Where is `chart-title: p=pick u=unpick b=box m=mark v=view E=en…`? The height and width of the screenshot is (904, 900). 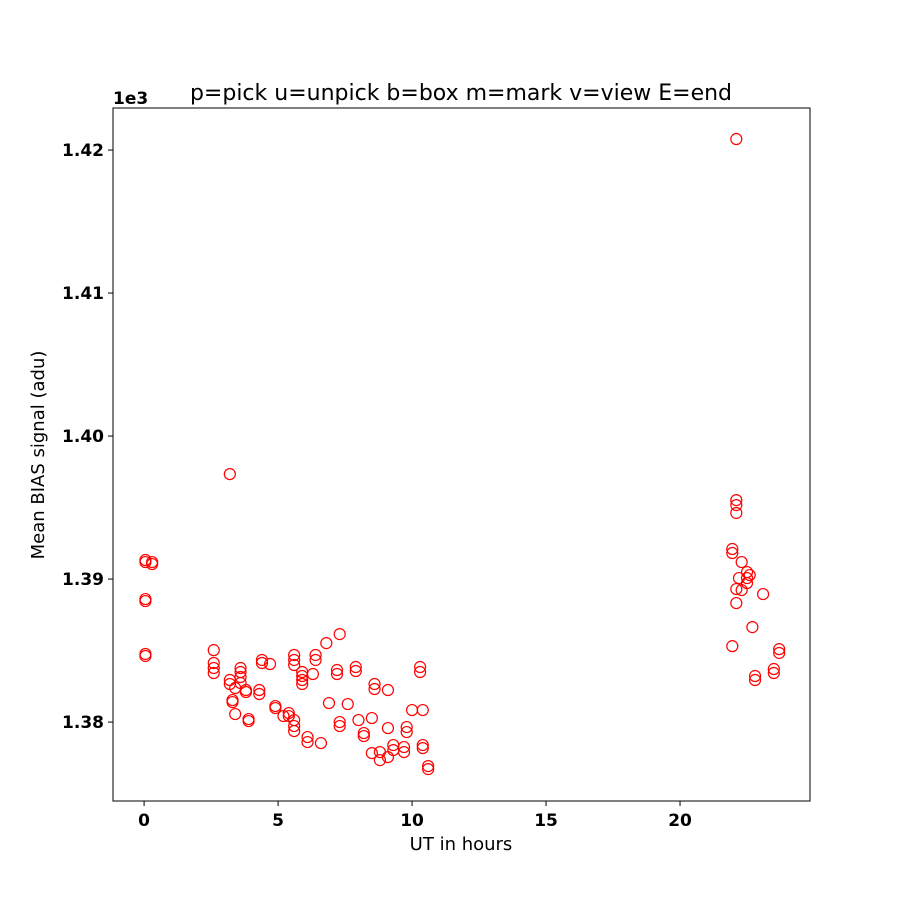 chart-title: p=pick u=unpick b=box m=mark v=view E=en… is located at coordinates (461, 93).